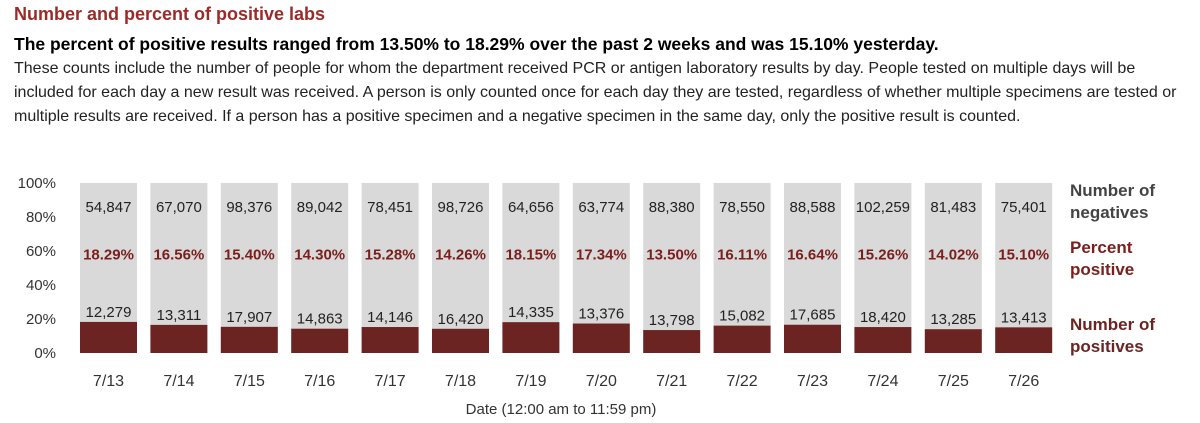 The image size is (1200, 423). I want to click on x-tick-label: 7/25, so click(953, 381).